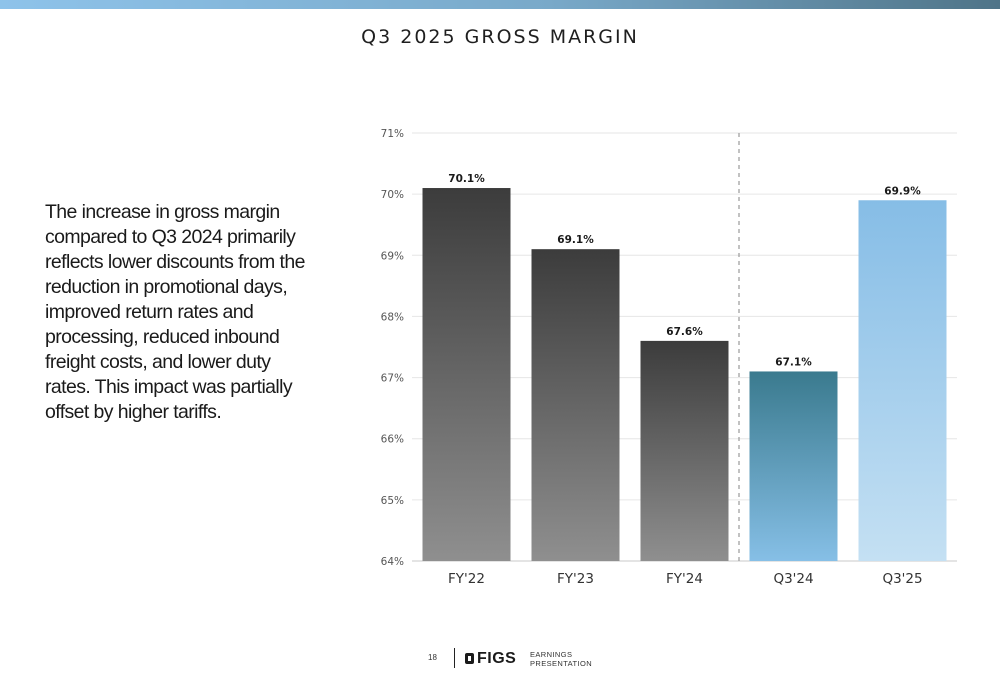 This screenshot has width=1000, height=685. I want to click on slide-title: Q3 2025 GROSS MARGIN, so click(500, 37).